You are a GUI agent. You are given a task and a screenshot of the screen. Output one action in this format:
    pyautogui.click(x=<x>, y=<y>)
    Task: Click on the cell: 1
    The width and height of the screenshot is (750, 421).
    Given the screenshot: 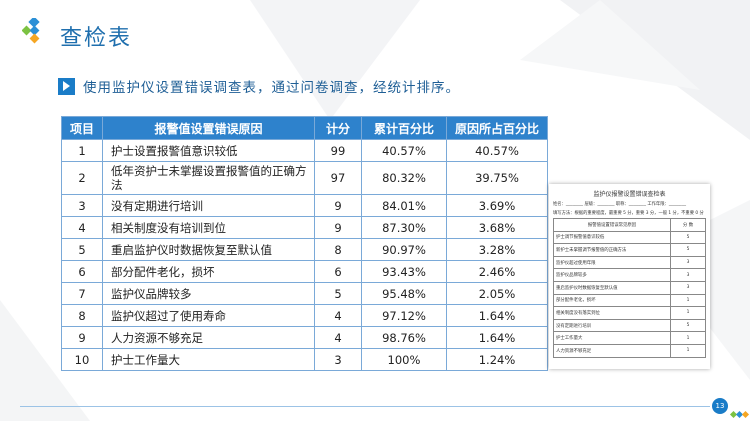 What is the action you would take?
    pyautogui.click(x=82, y=150)
    